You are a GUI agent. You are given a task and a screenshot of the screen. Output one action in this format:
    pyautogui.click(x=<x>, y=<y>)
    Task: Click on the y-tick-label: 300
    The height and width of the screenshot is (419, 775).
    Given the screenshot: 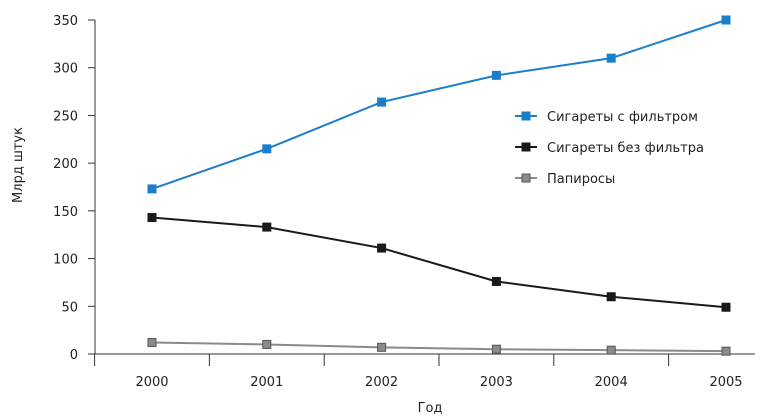 What is the action you would take?
    pyautogui.click(x=65, y=69)
    